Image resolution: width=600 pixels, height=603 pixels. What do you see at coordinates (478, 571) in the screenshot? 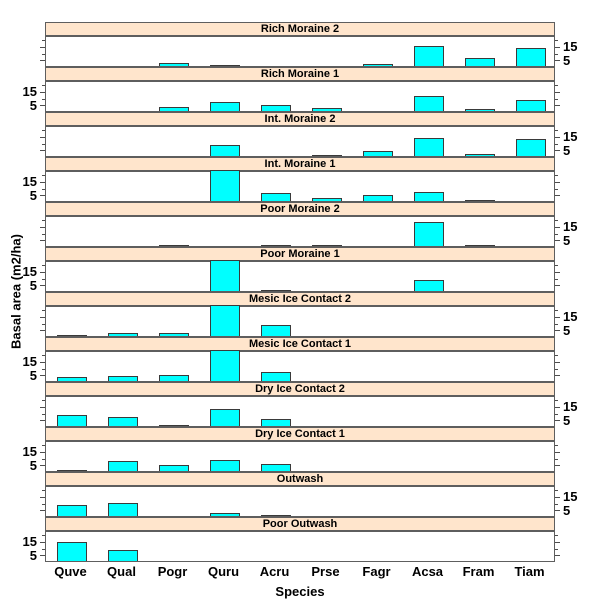
I see `x-category-label: Fram` at bounding box center [478, 571].